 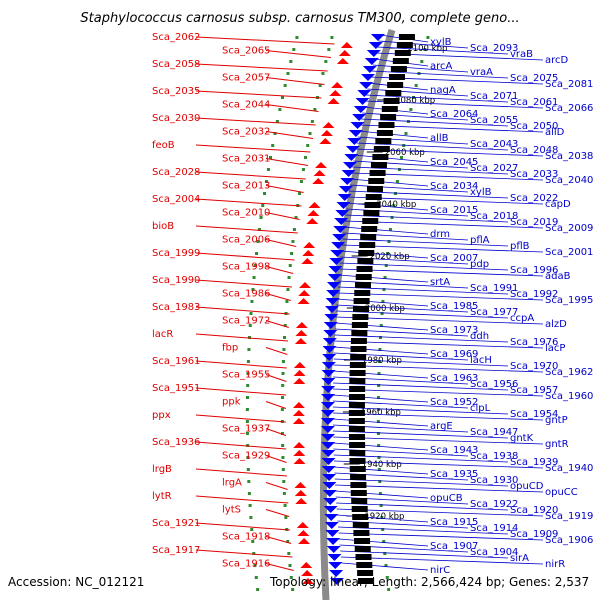 I want to click on reverse-gene-label: vraA, so click(x=481, y=72).